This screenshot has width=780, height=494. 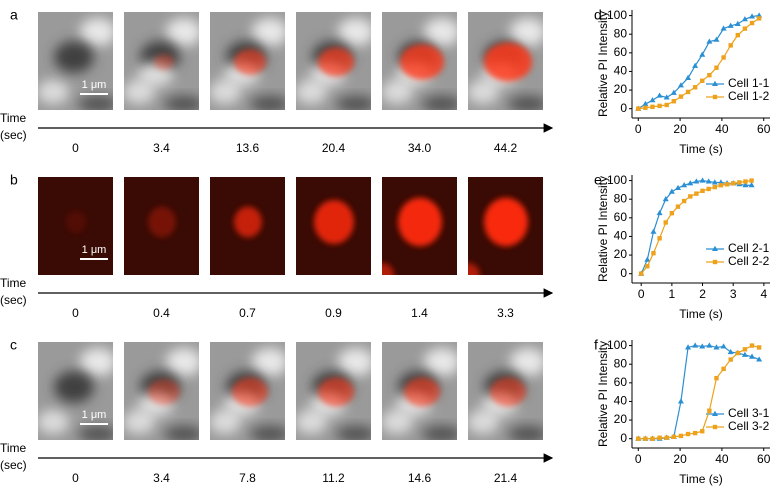 What do you see at coordinates (13, 448) in the screenshot?
I see `time-axis-label: Time` at bounding box center [13, 448].